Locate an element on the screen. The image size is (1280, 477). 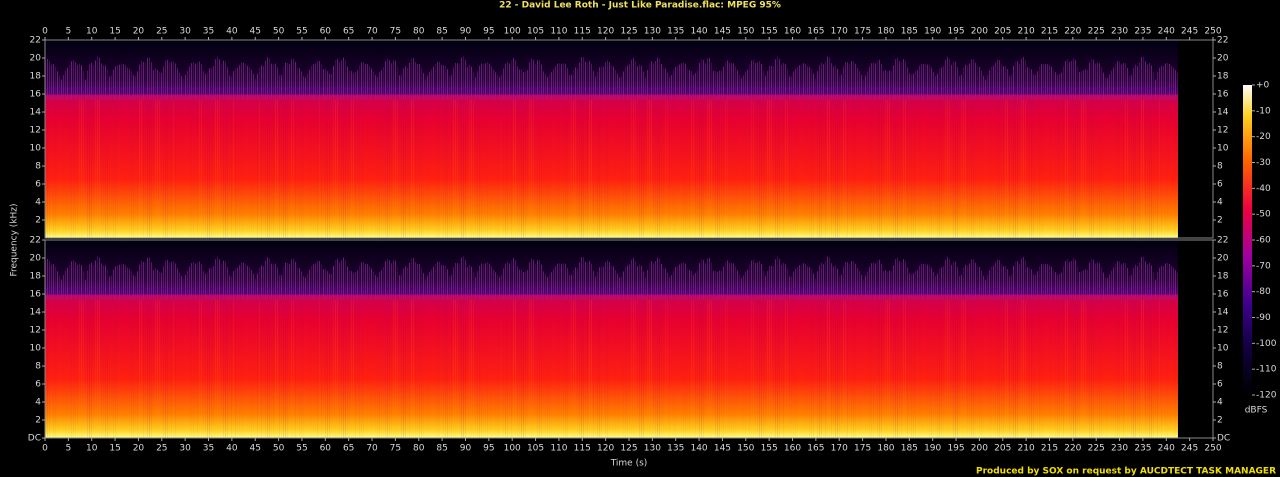
x-tick-label: 195 is located at coordinates (955, 449).